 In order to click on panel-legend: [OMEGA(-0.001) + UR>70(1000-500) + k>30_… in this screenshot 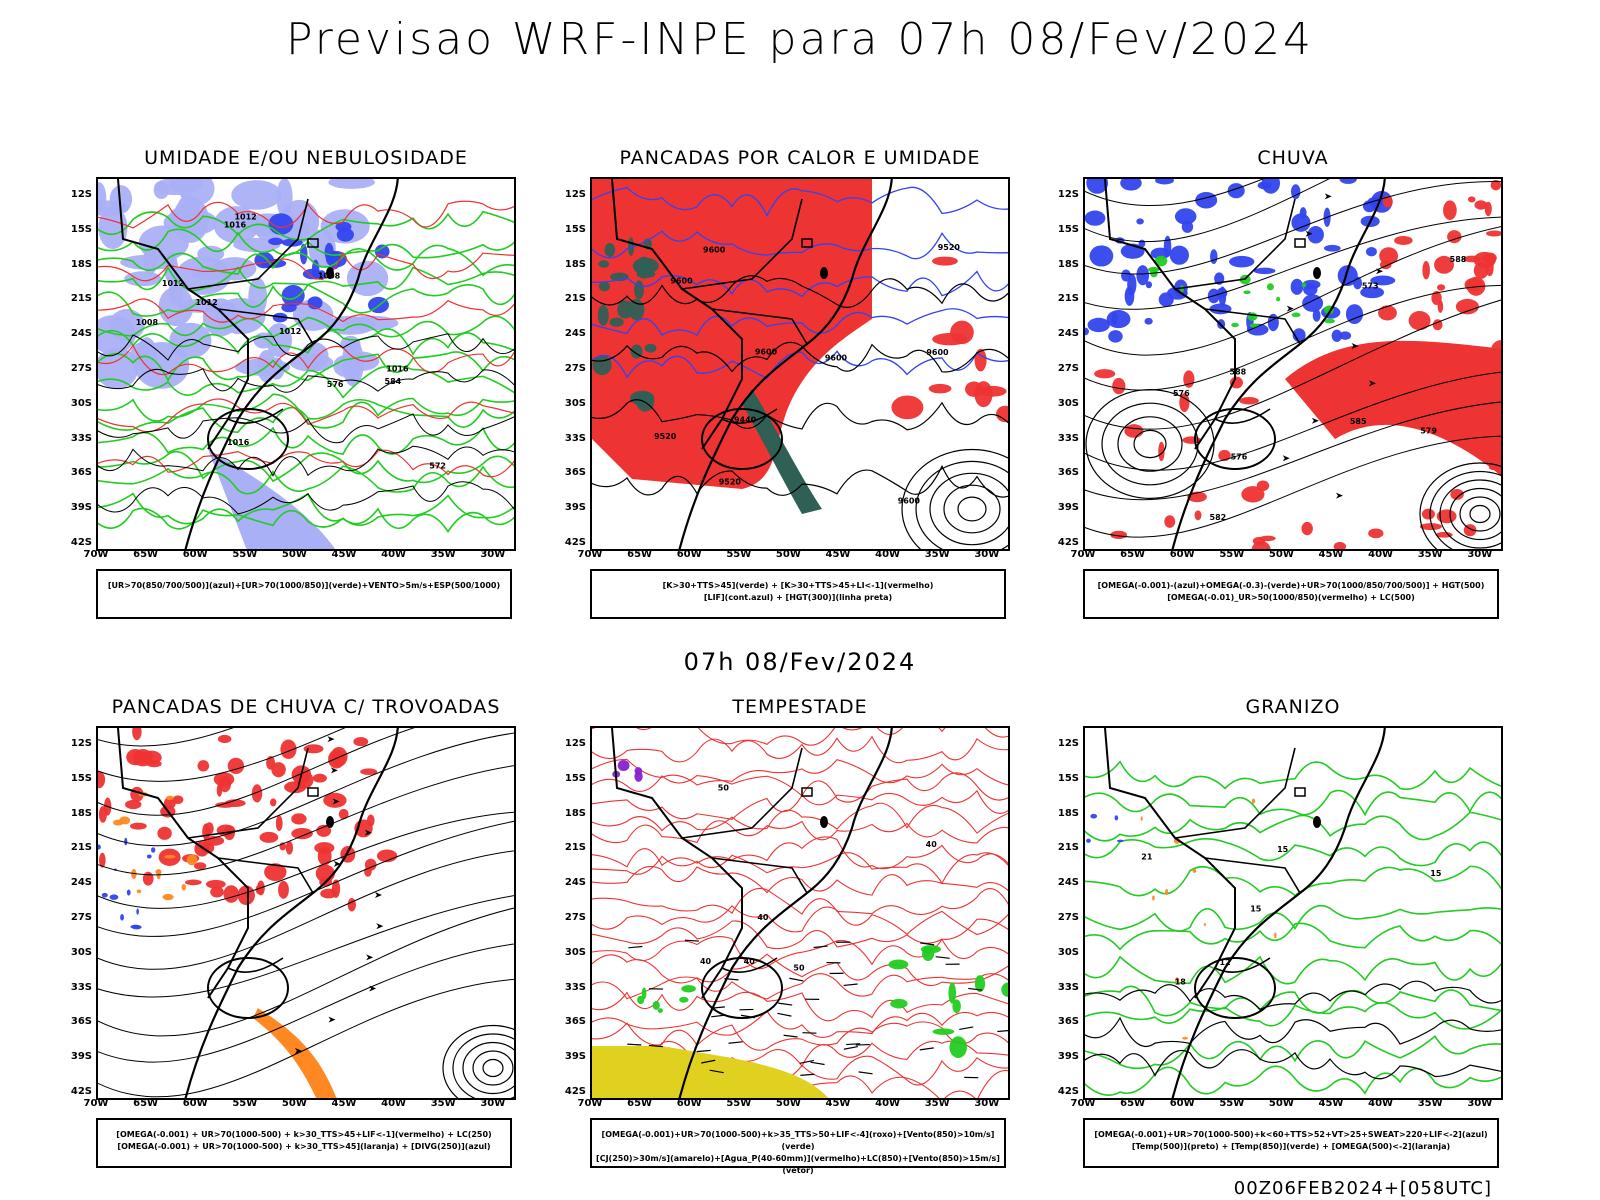, I will do `click(304, 1143)`.